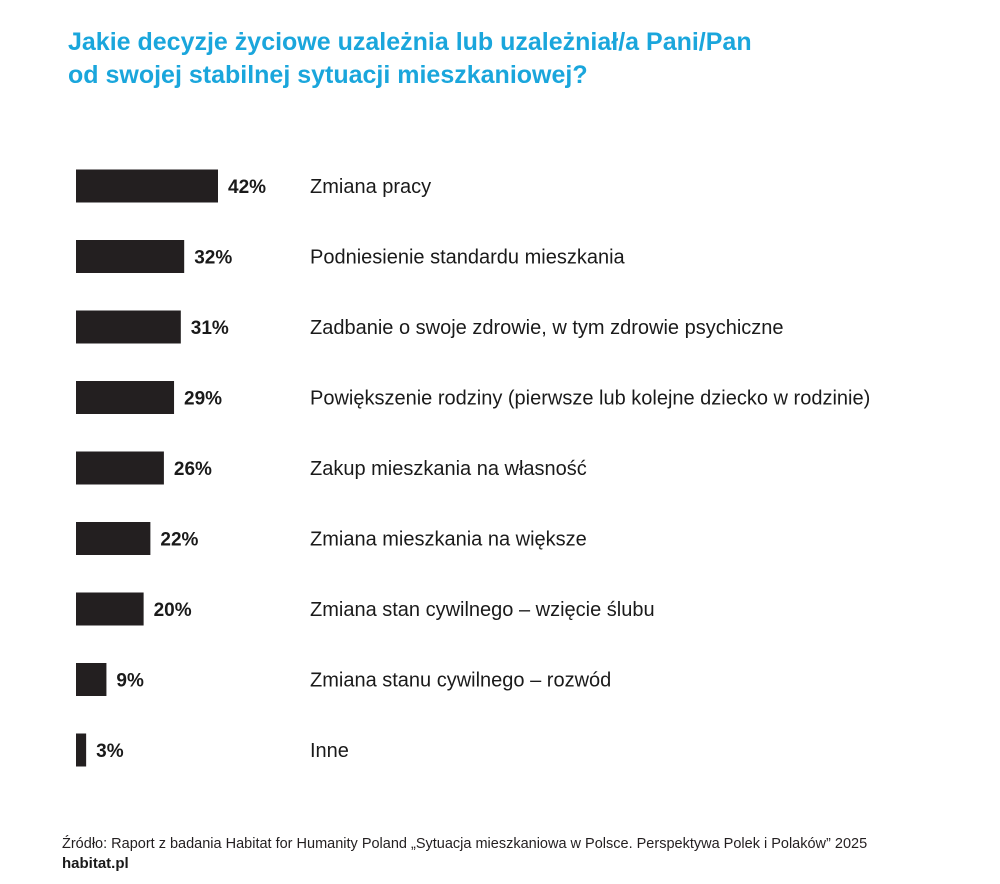 The height and width of the screenshot is (884, 1000). What do you see at coordinates (193, 469) in the screenshot?
I see `value-label: 26%` at bounding box center [193, 469].